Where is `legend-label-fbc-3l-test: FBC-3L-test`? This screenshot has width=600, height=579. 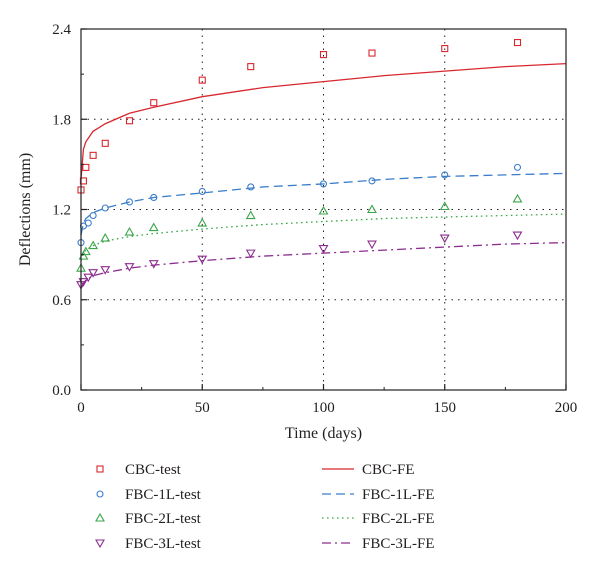
legend-label-fbc-3l-test: FBC-3L-test is located at coordinates (163, 544).